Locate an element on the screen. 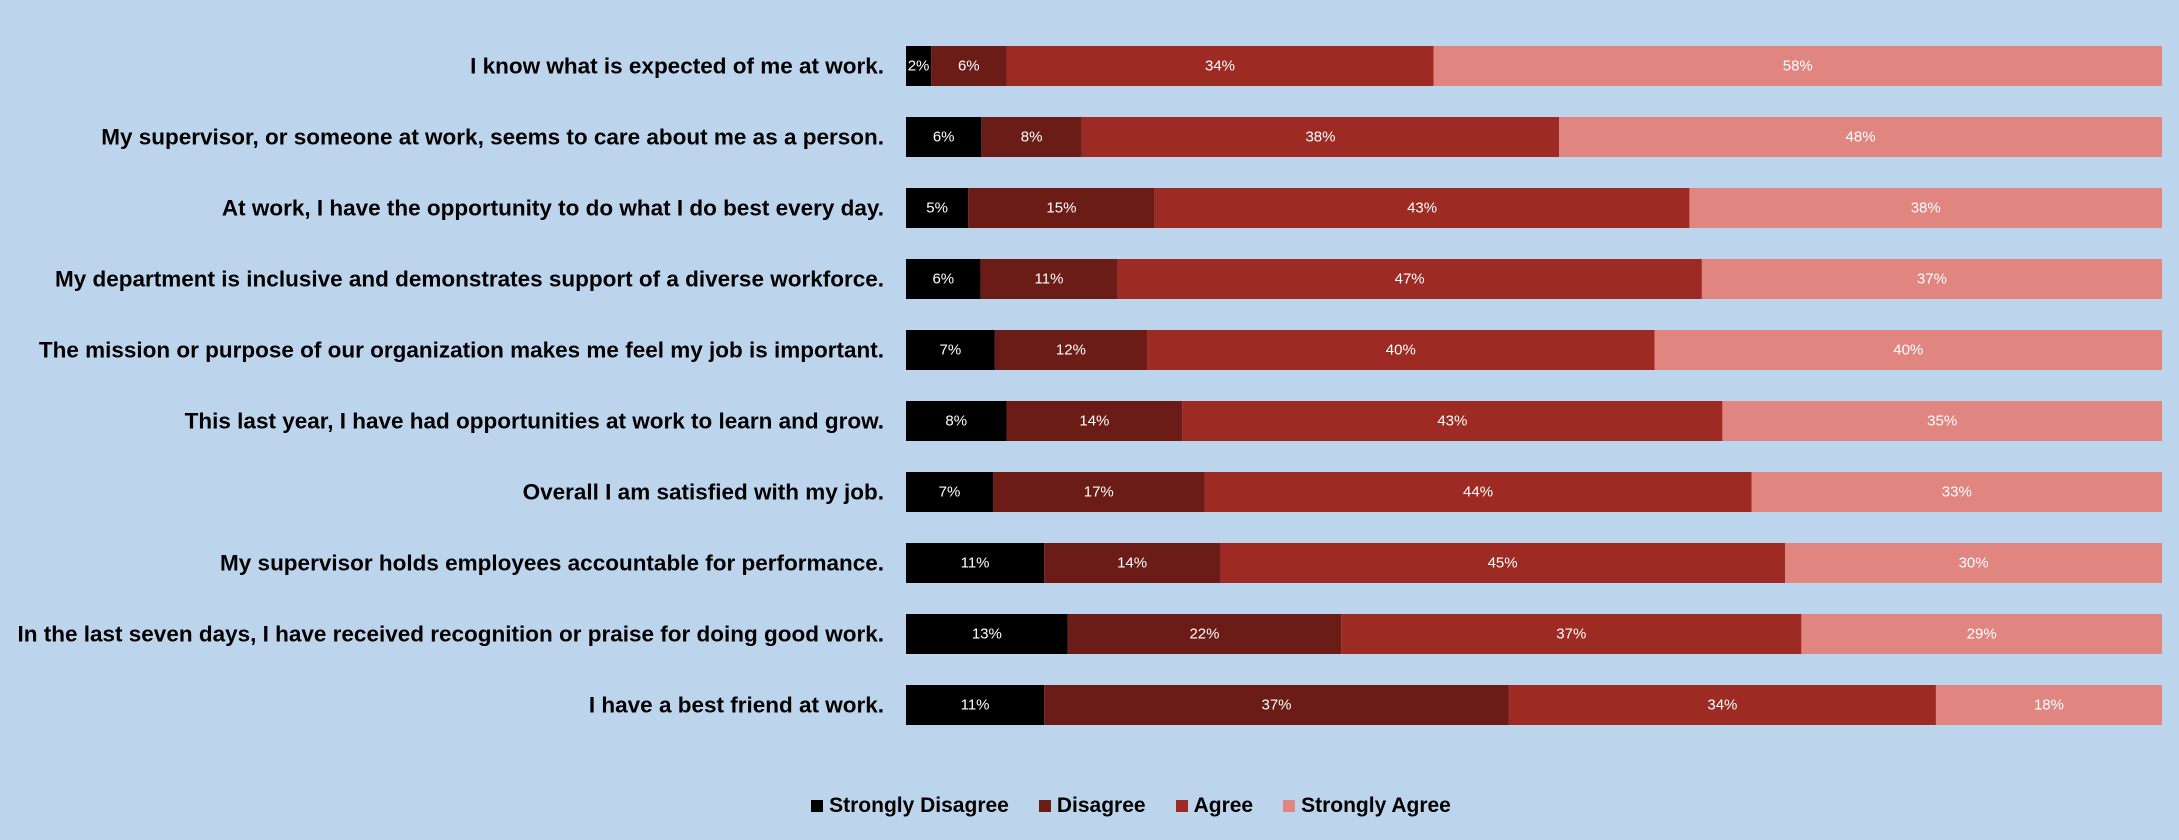 This screenshot has height=840, width=2179. data-label: 44% is located at coordinates (1478, 492).